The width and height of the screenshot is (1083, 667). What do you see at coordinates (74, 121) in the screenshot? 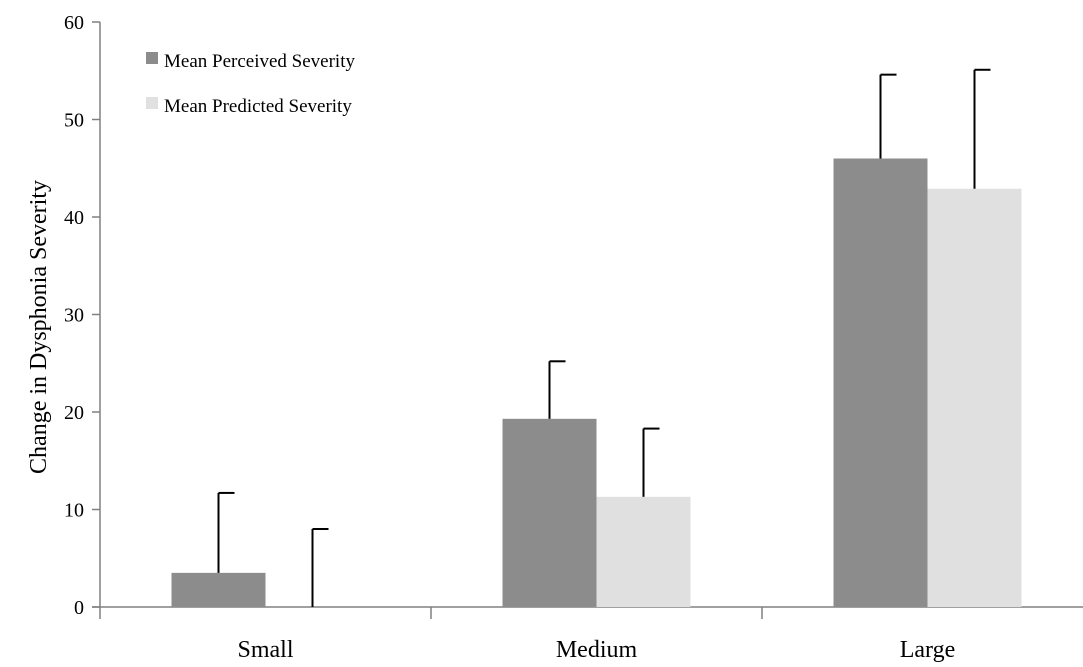
I see `y-tick-label: 50` at bounding box center [74, 121].